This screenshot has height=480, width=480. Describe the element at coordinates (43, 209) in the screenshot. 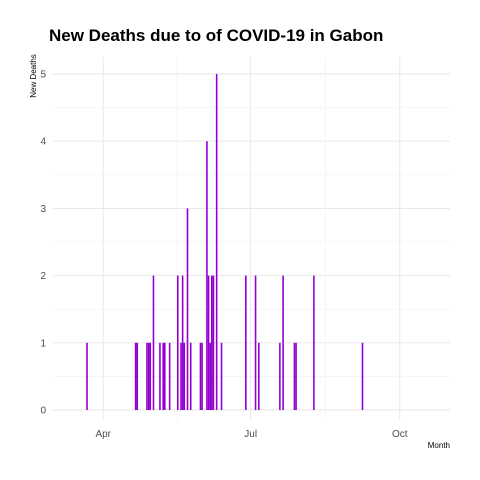

I see `y-tick-label: 3` at that location.